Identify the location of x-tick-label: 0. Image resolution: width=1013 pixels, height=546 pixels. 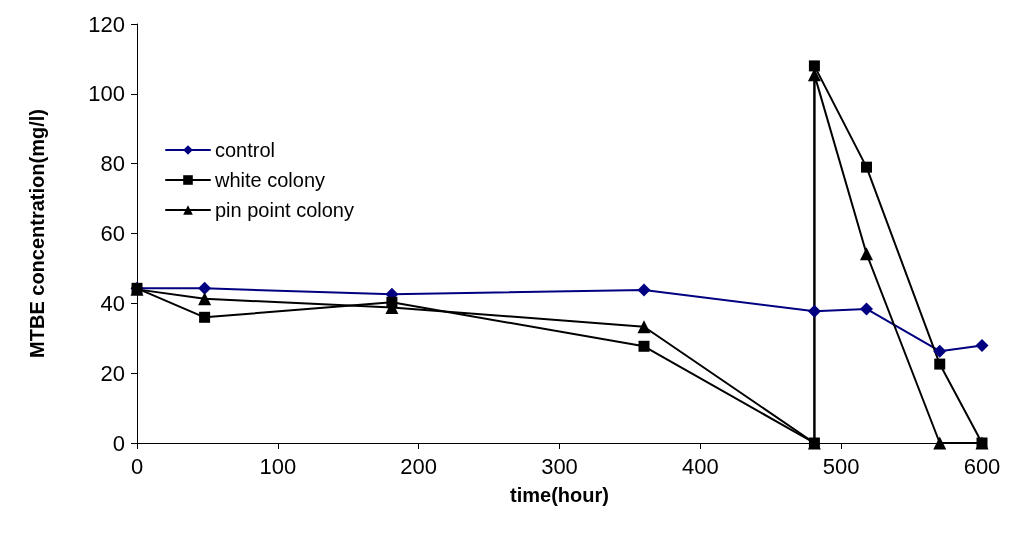
(137, 466).